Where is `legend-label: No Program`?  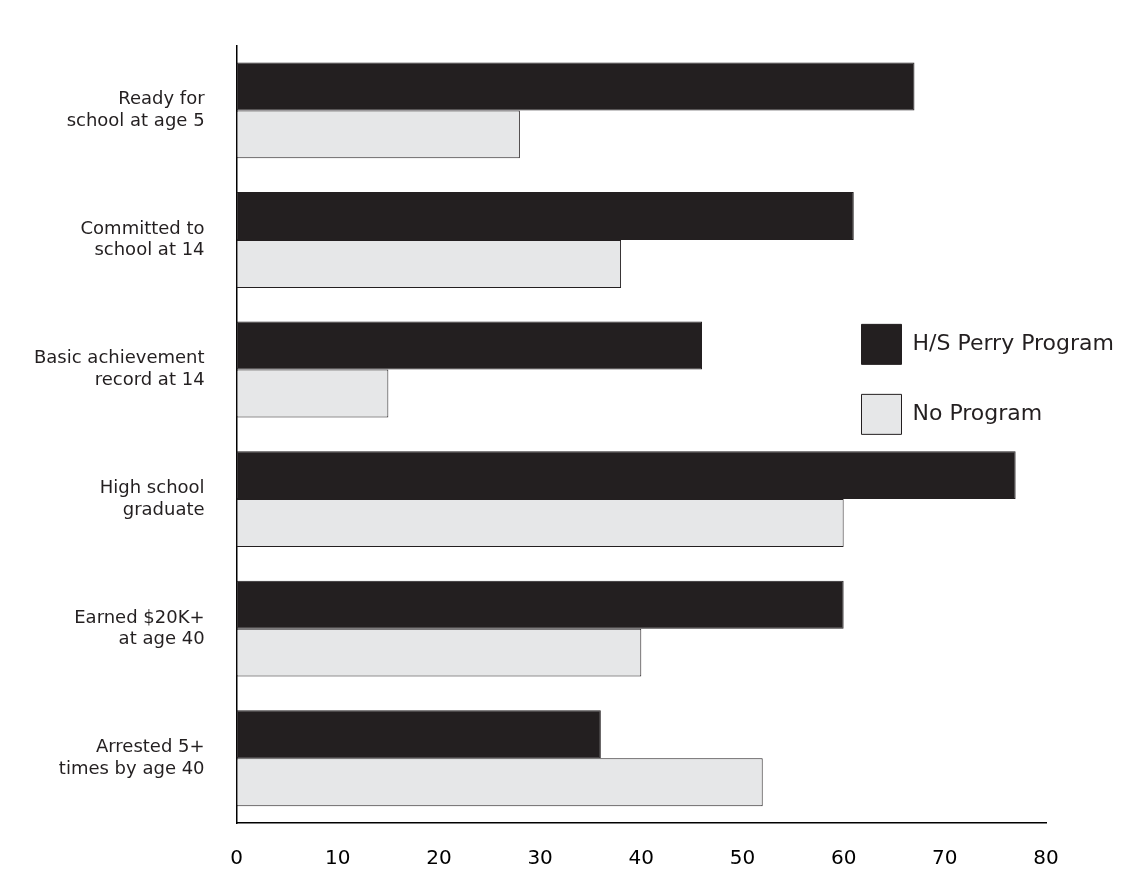
legend-label: No Program is located at coordinates (977, 413).